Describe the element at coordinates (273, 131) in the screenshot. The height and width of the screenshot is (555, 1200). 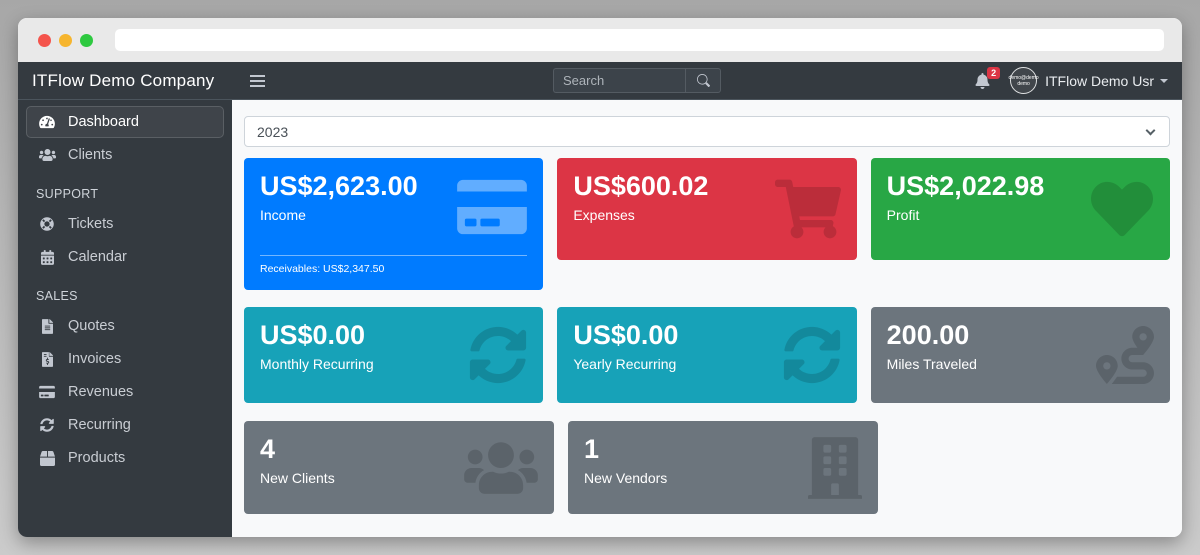
I see `year-select-value: 2023` at that location.